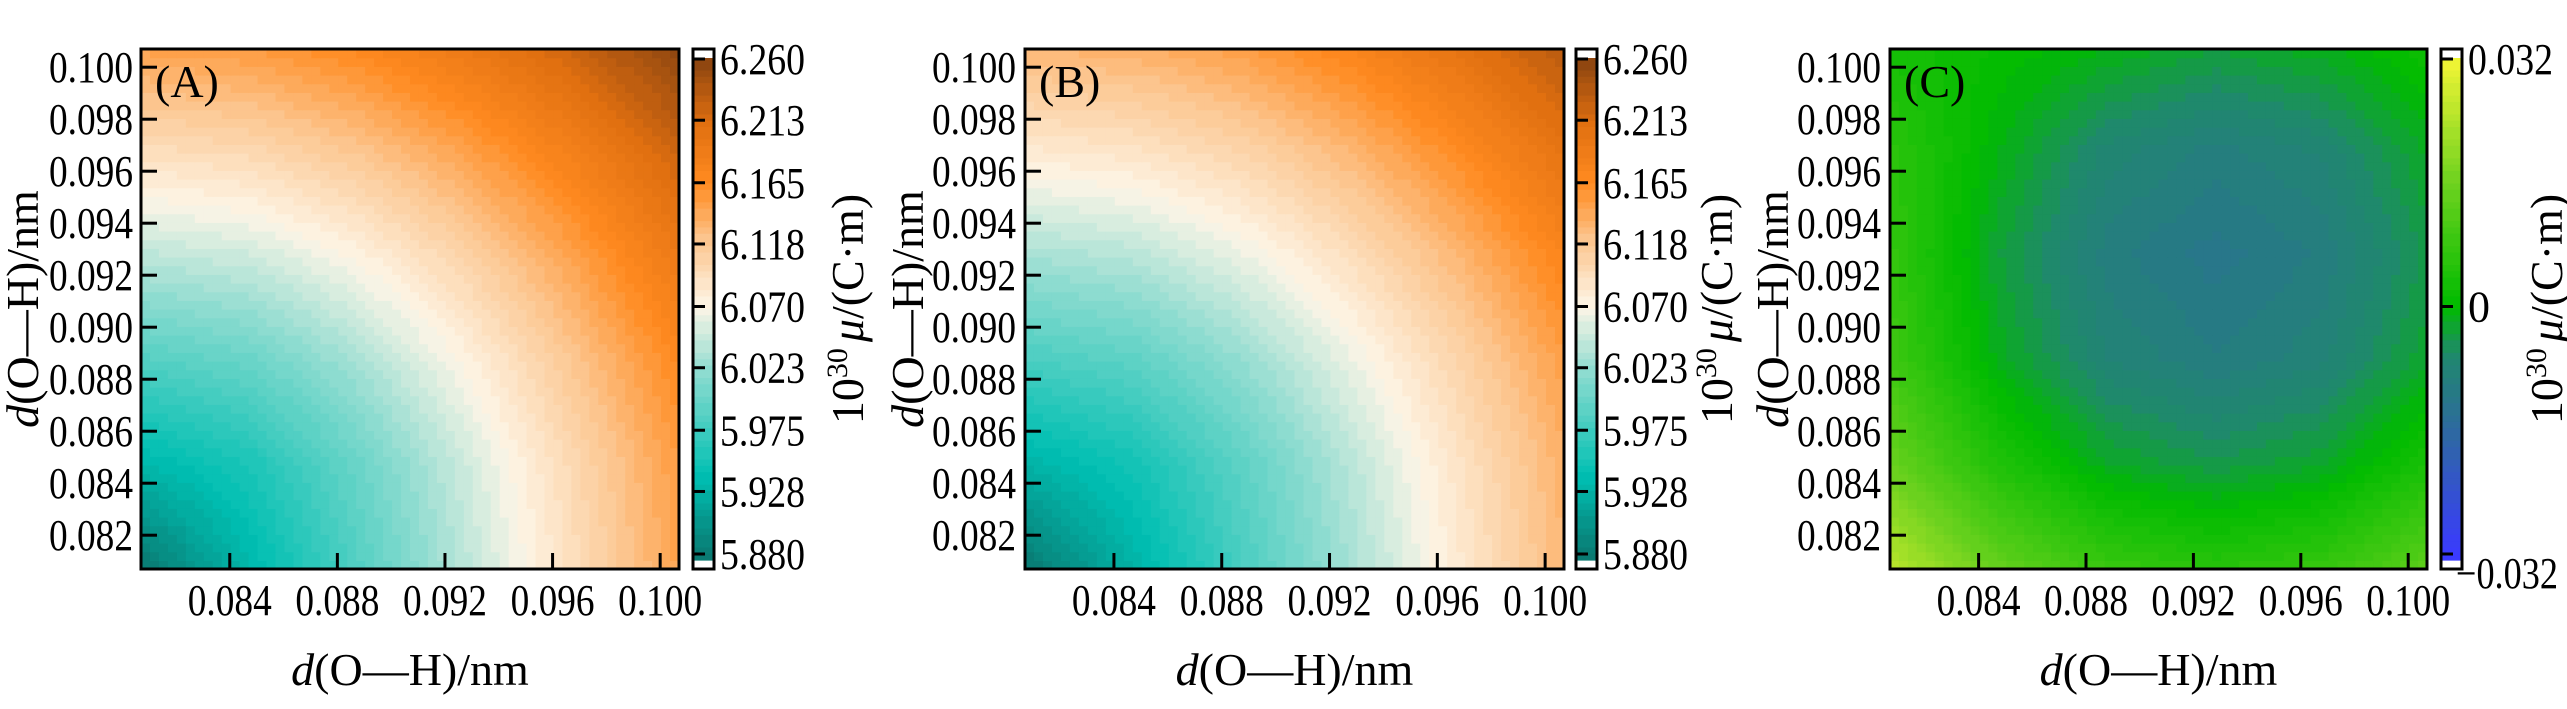 Image resolution: width=2567 pixels, height=709 pixels. I want to click on colorbar-tick-label: 6.118, so click(762, 244).